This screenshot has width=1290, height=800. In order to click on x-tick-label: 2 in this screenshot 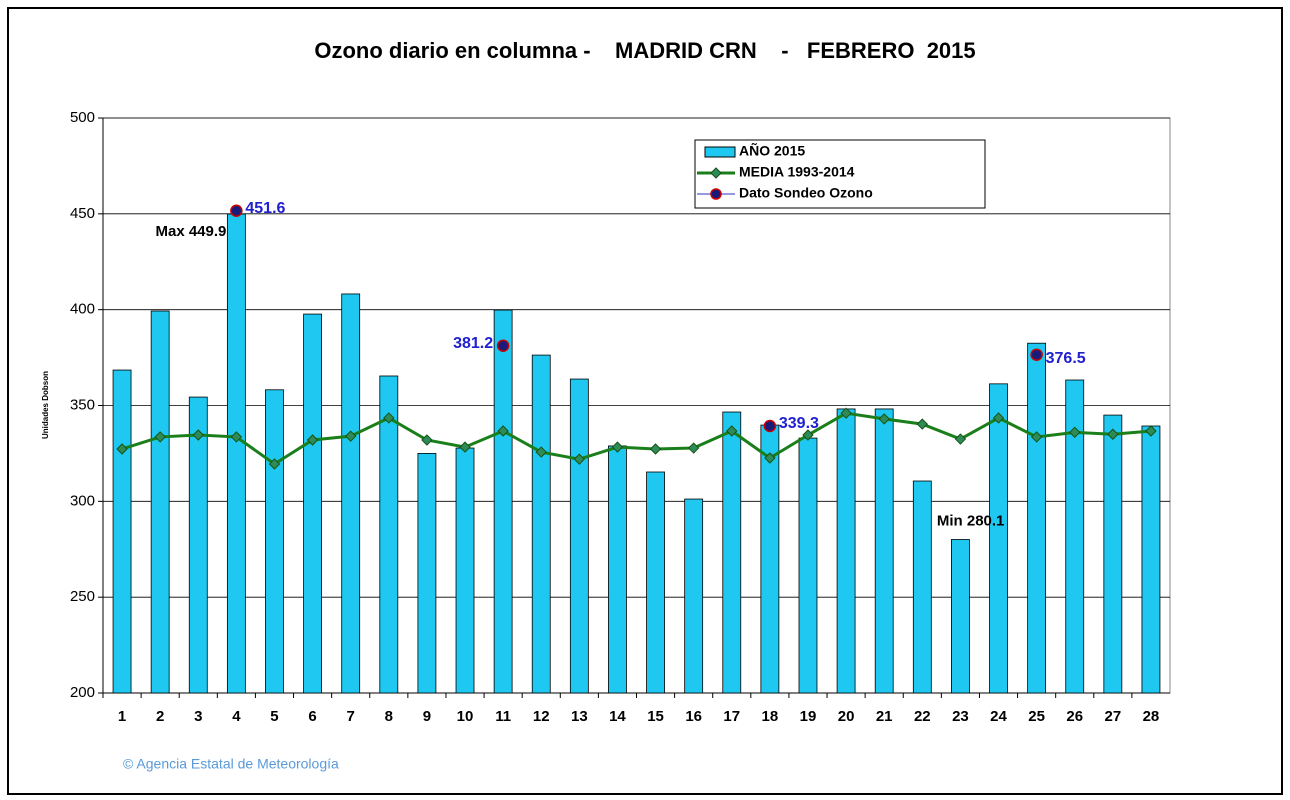, I will do `click(160, 716)`.